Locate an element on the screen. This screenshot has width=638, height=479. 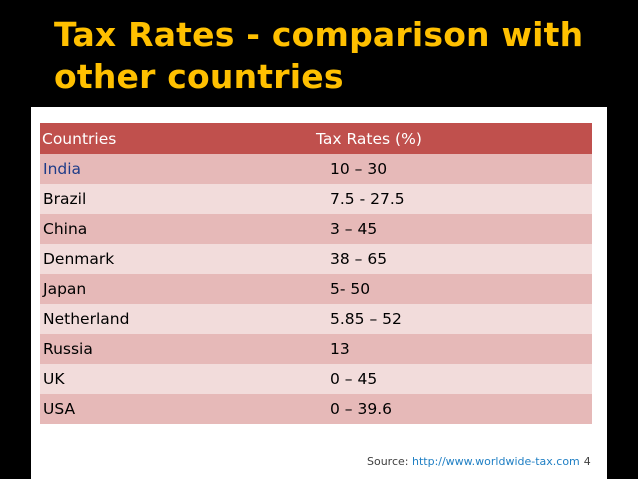
table-row: Netherland 5.85 – 52 is located at coordinates (316, 319).